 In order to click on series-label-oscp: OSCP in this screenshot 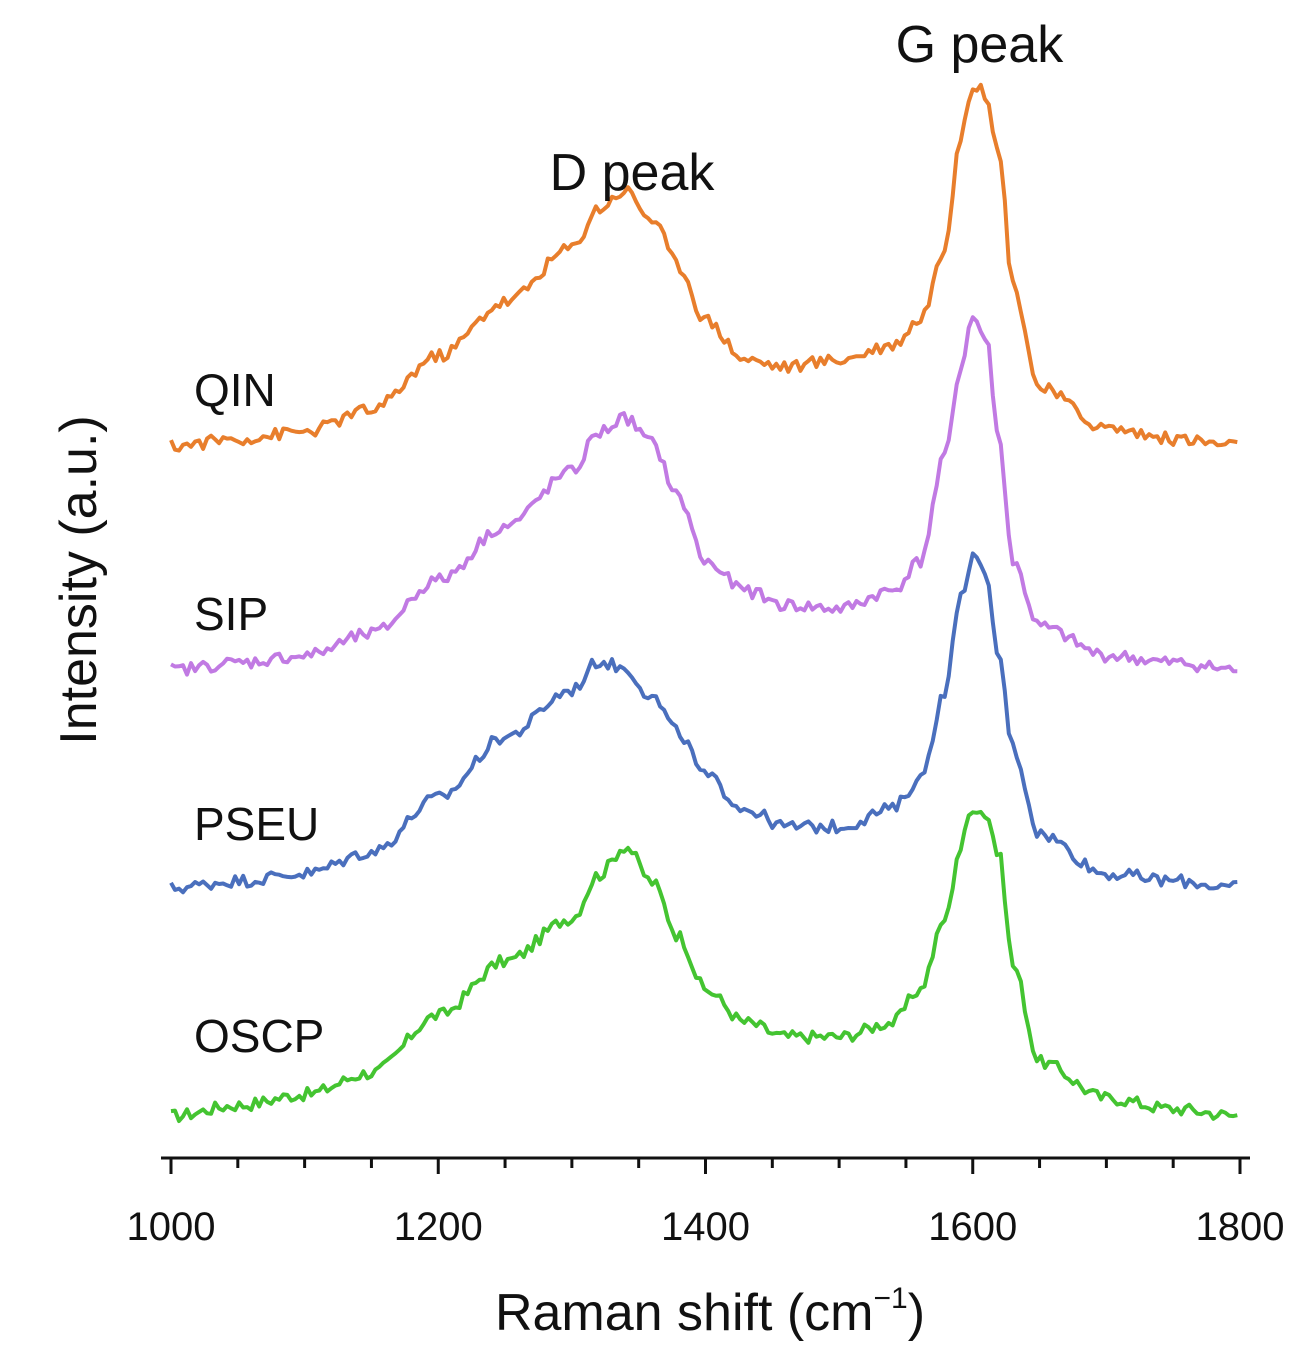, I will do `click(259, 1036)`.